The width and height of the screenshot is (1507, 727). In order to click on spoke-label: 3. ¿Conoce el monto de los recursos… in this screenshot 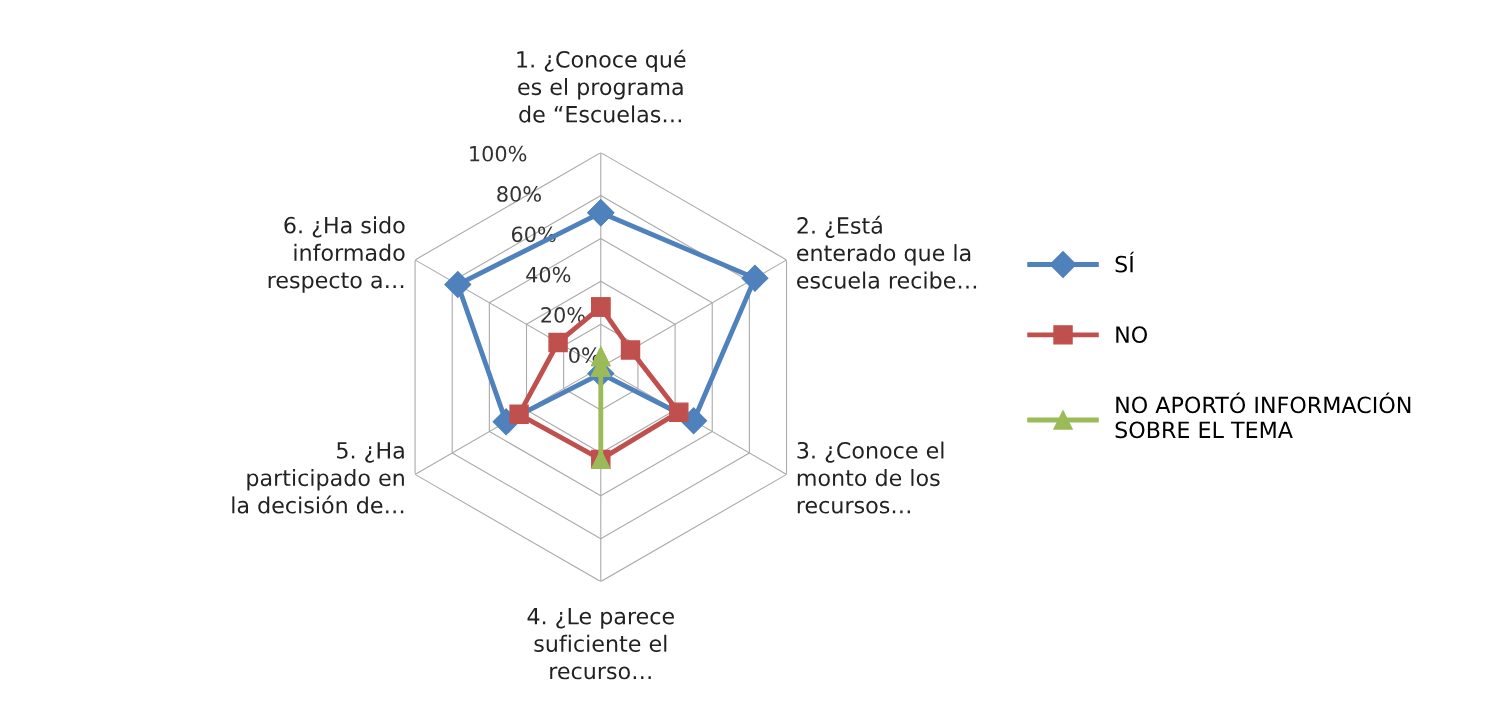, I will do `click(870, 477)`.